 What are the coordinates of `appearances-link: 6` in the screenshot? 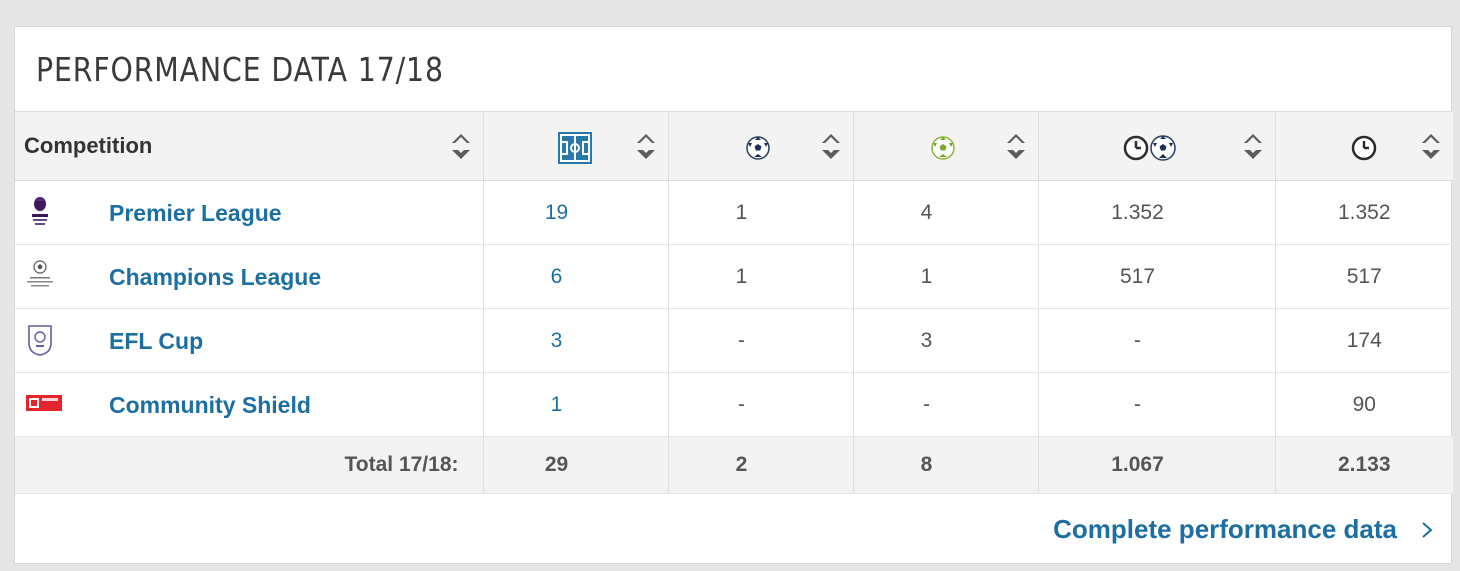 It's located at (556, 276).